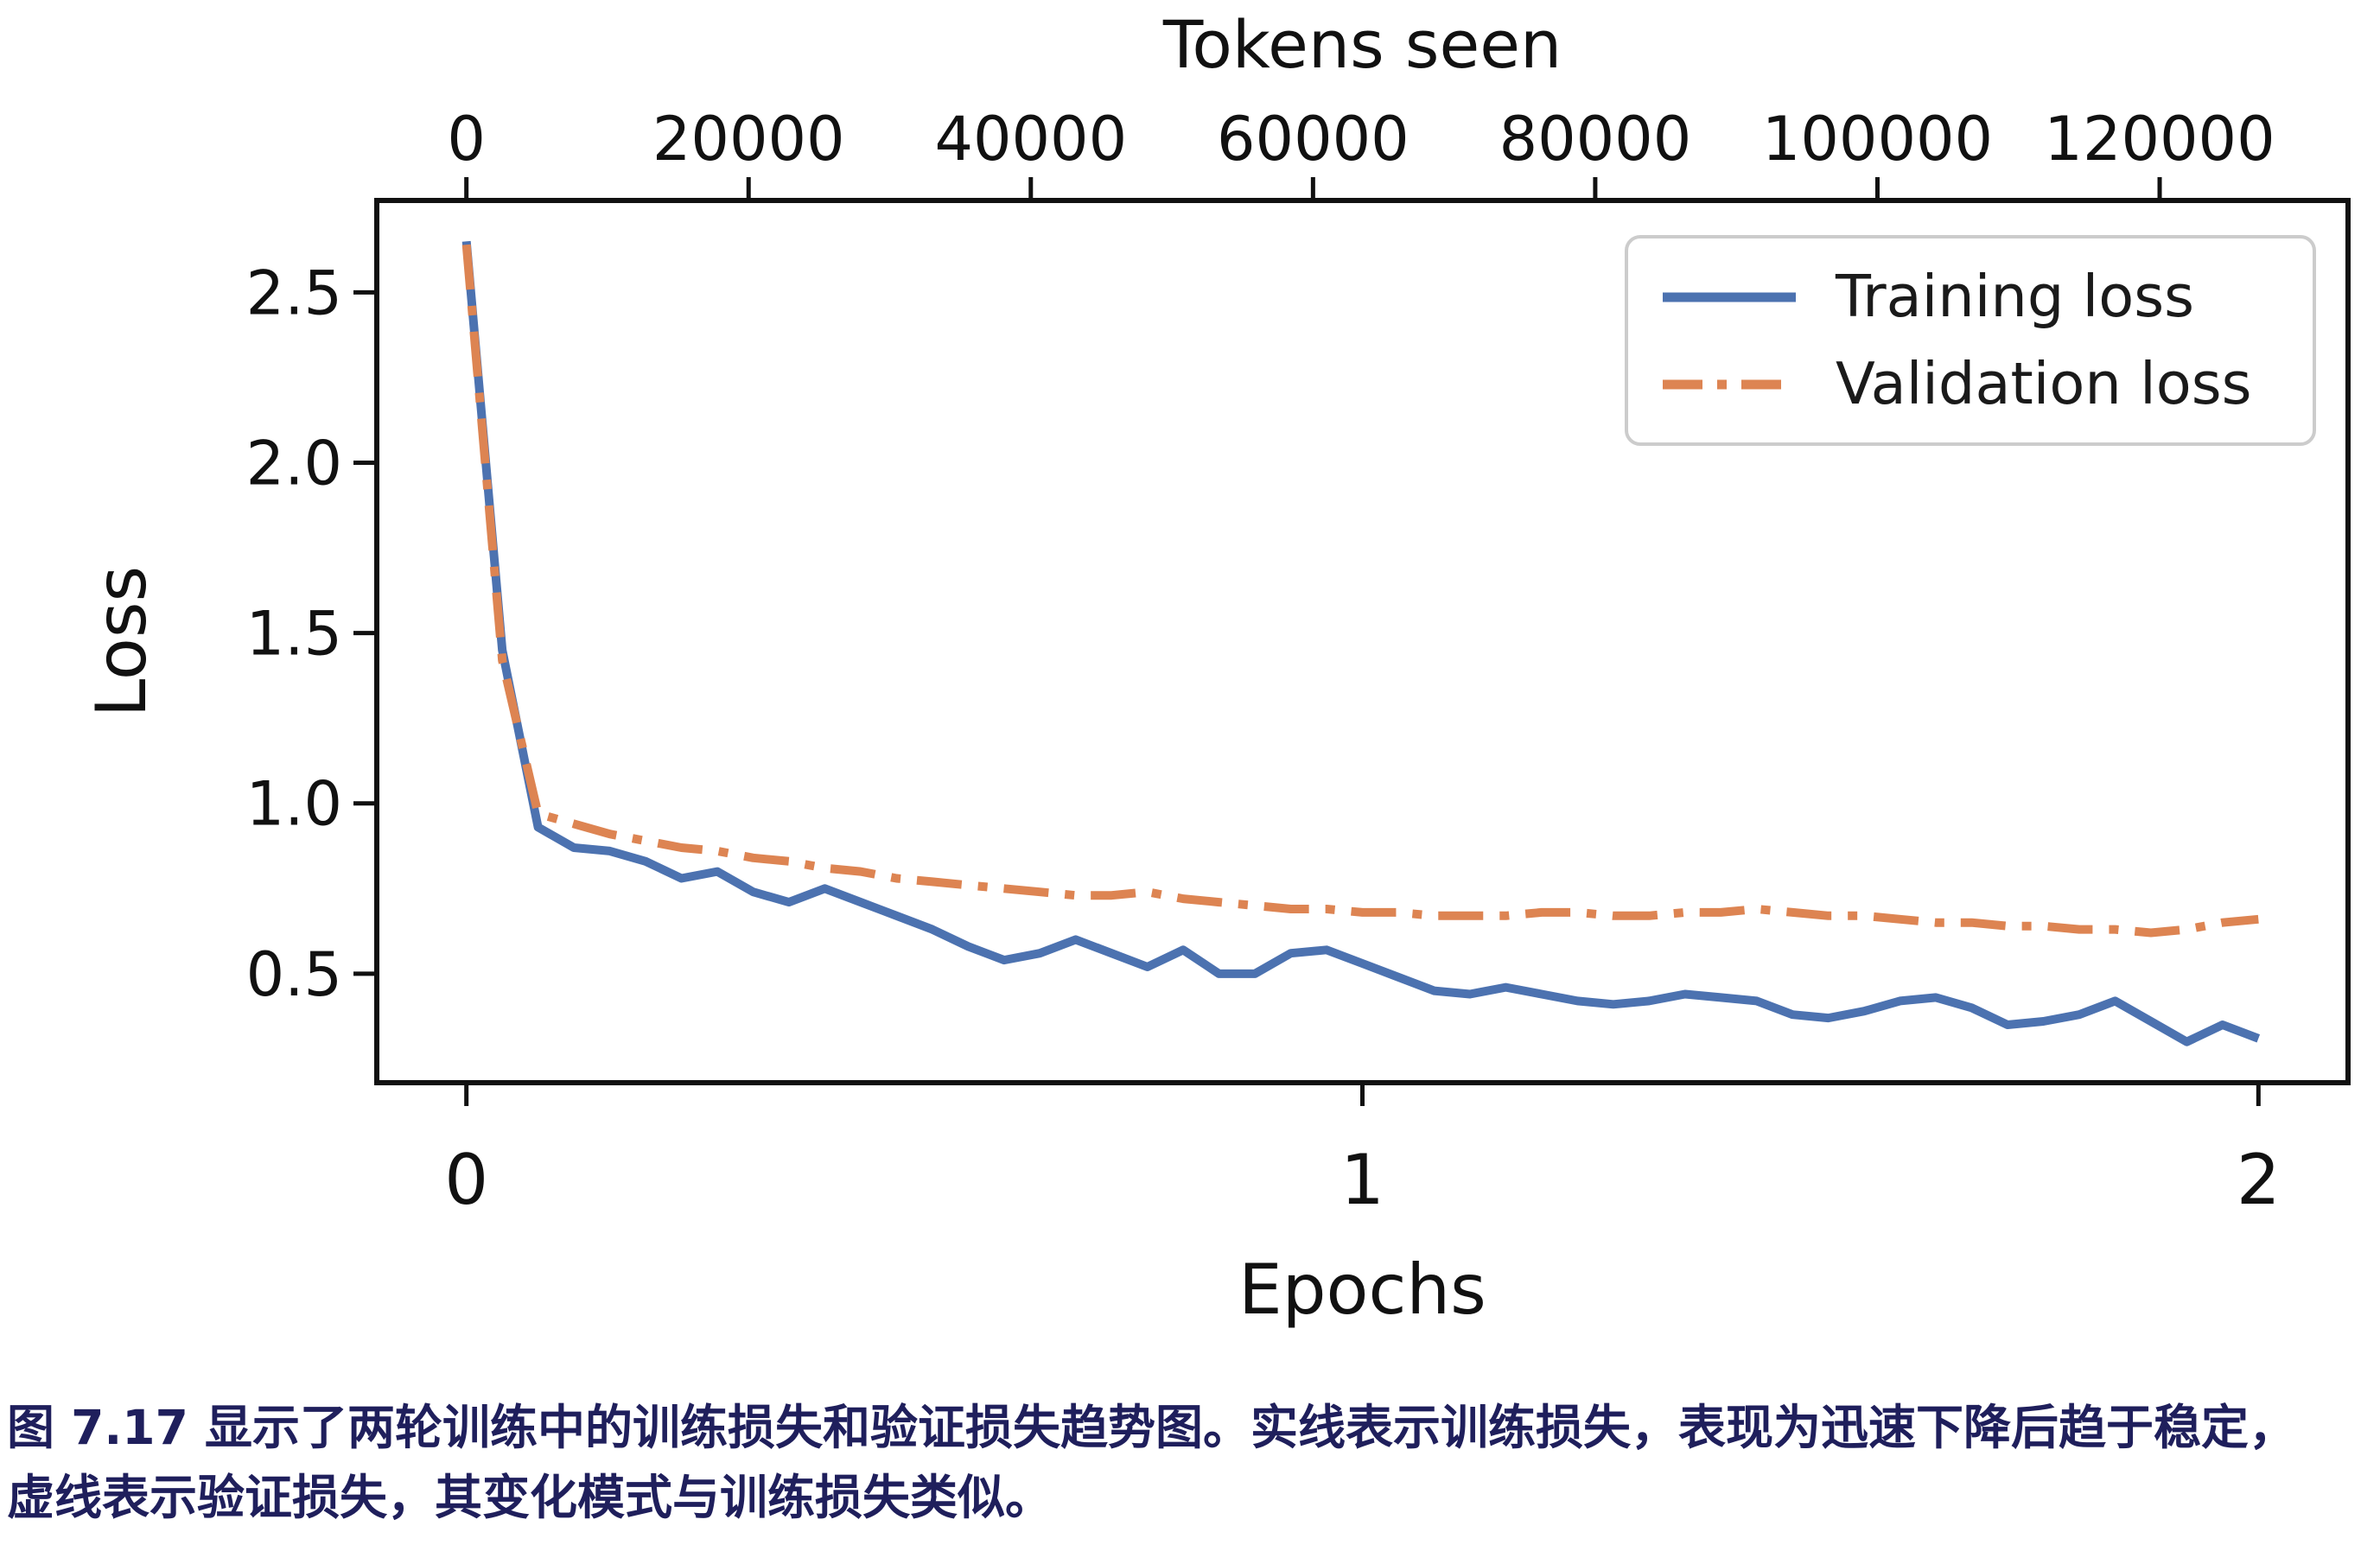  What do you see at coordinates (2044, 383) in the screenshot?
I see `legend-label-validation: Validation loss` at bounding box center [2044, 383].